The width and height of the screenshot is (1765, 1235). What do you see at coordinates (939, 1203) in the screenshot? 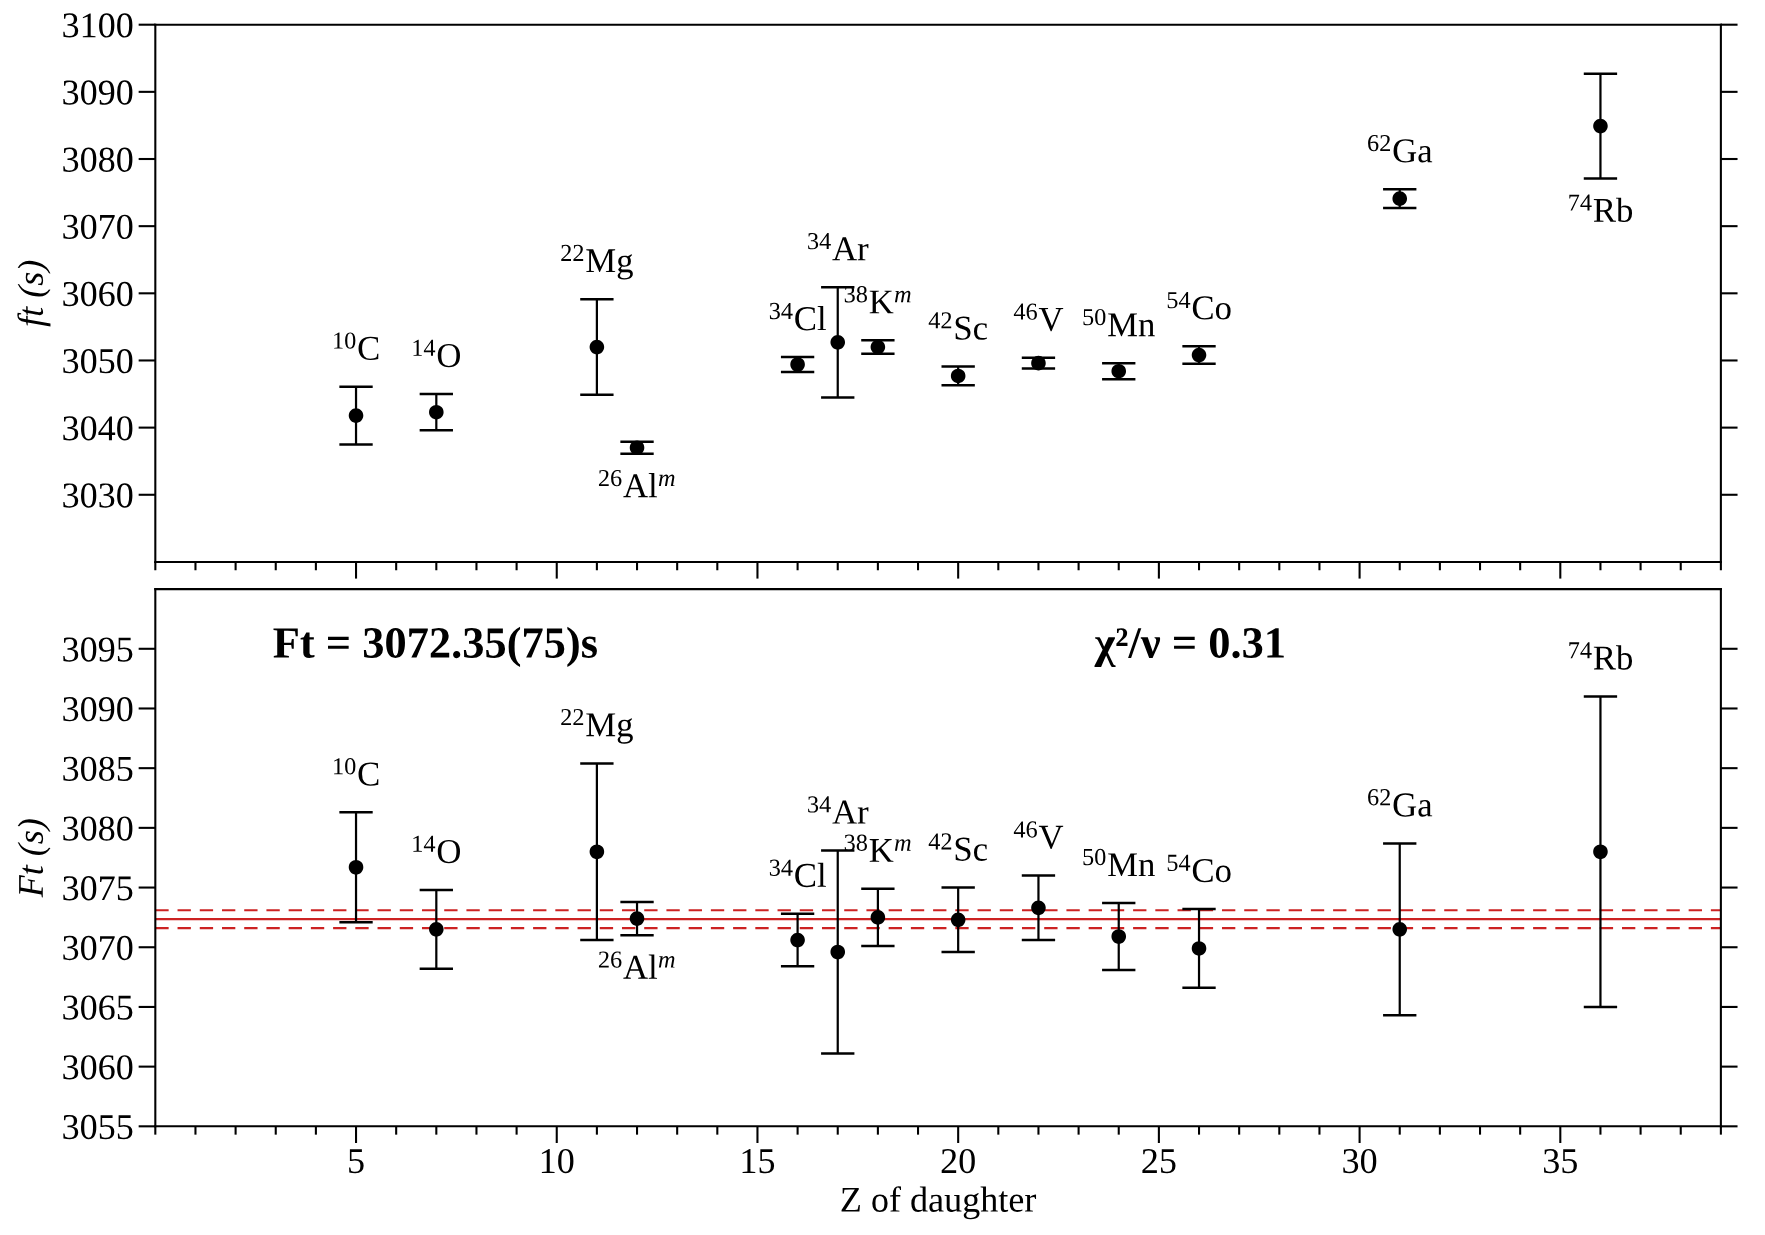
I see `x-axis-title: Z of daughter` at bounding box center [939, 1203].